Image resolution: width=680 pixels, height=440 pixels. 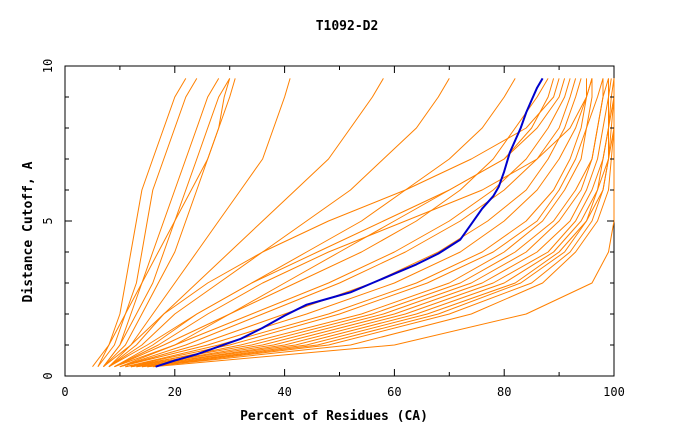 What do you see at coordinates (28, 231) in the screenshot?
I see `y-axis-label: Distance Cutoff, A` at bounding box center [28, 231].